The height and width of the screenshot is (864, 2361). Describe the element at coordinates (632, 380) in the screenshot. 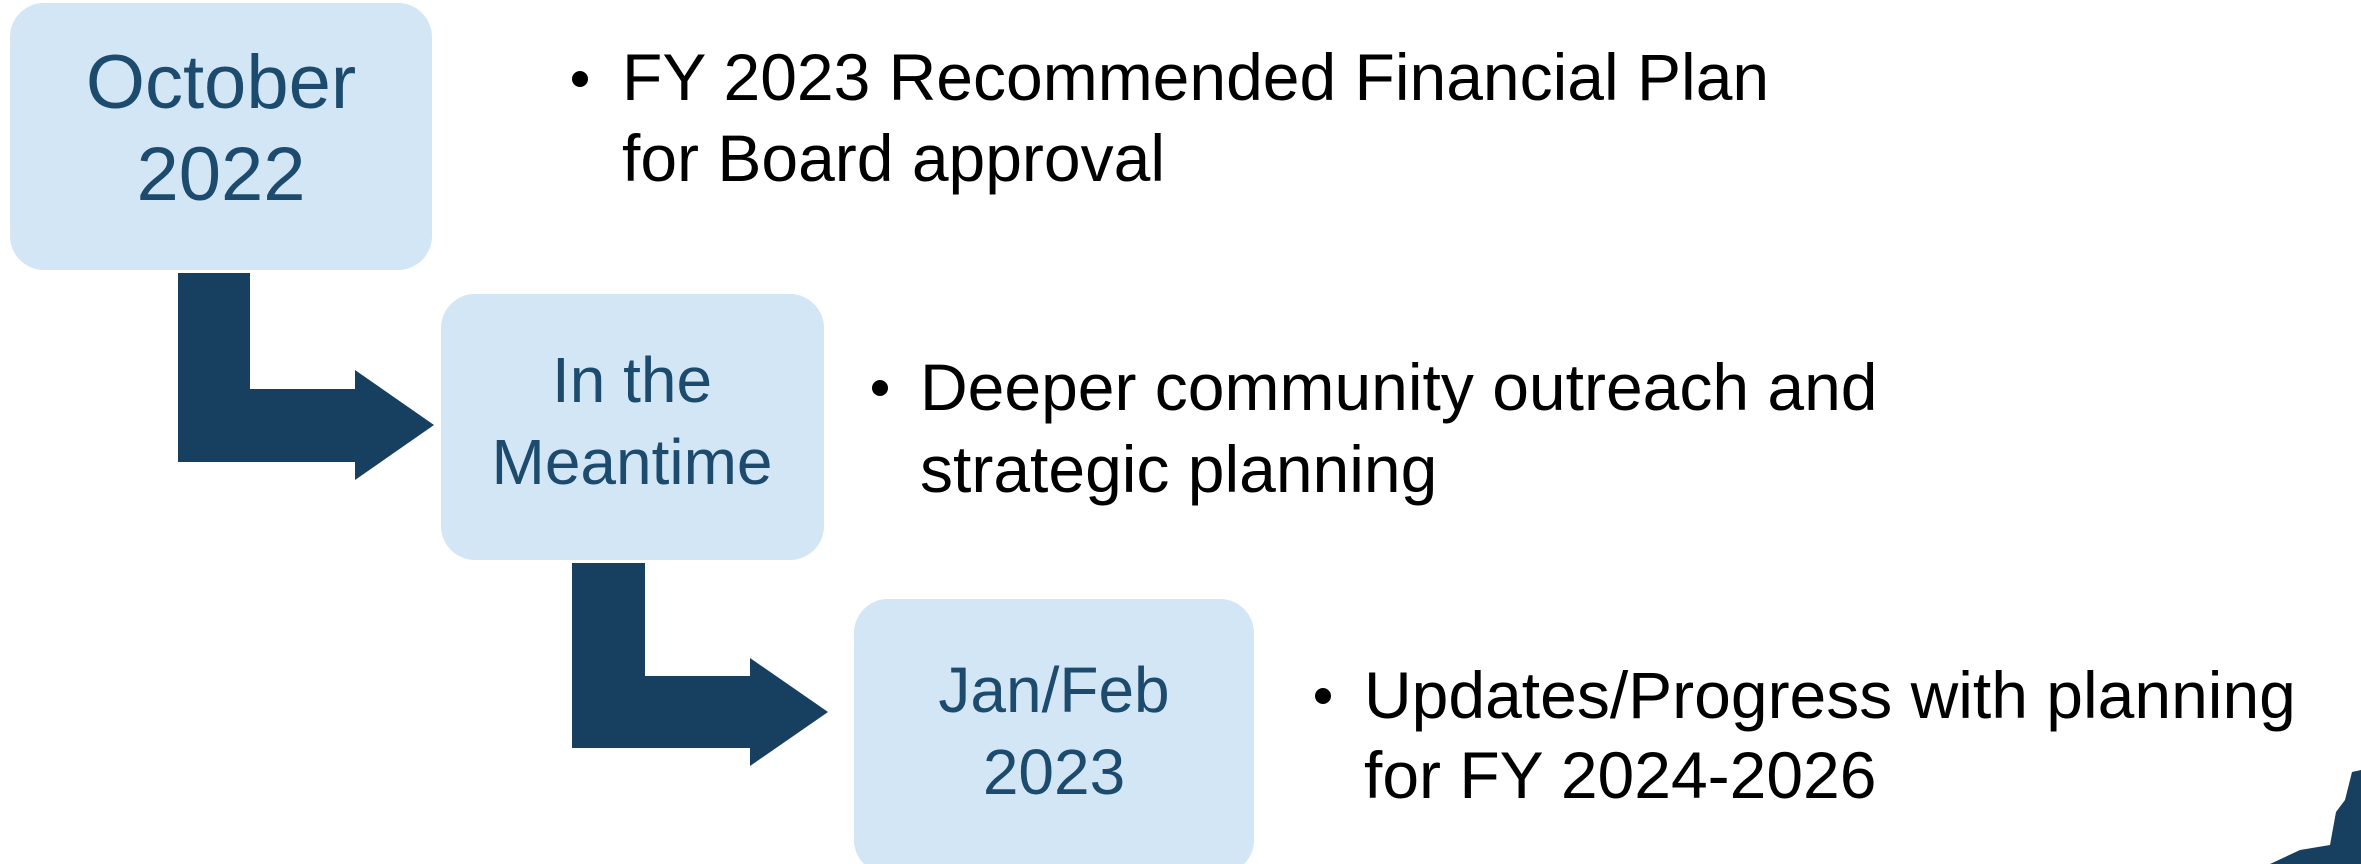

I see `date-text: In the` at that location.